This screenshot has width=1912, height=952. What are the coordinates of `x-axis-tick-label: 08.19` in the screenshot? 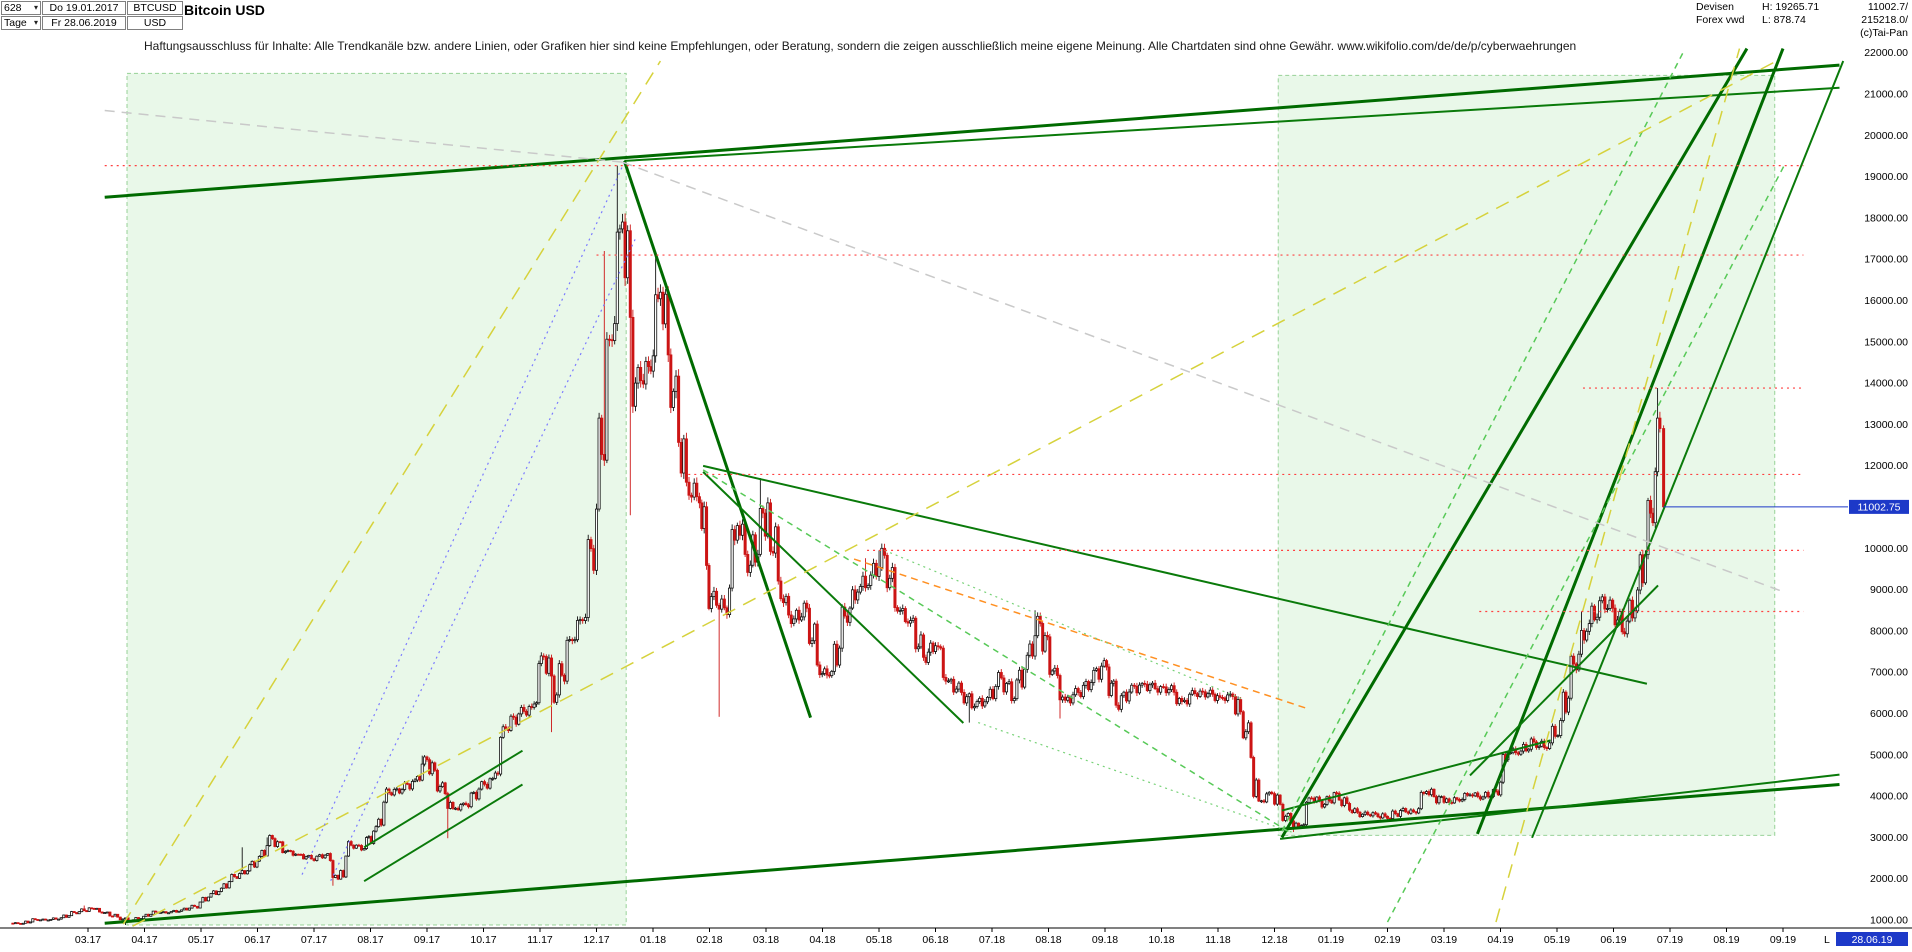 It's located at (1726, 940).